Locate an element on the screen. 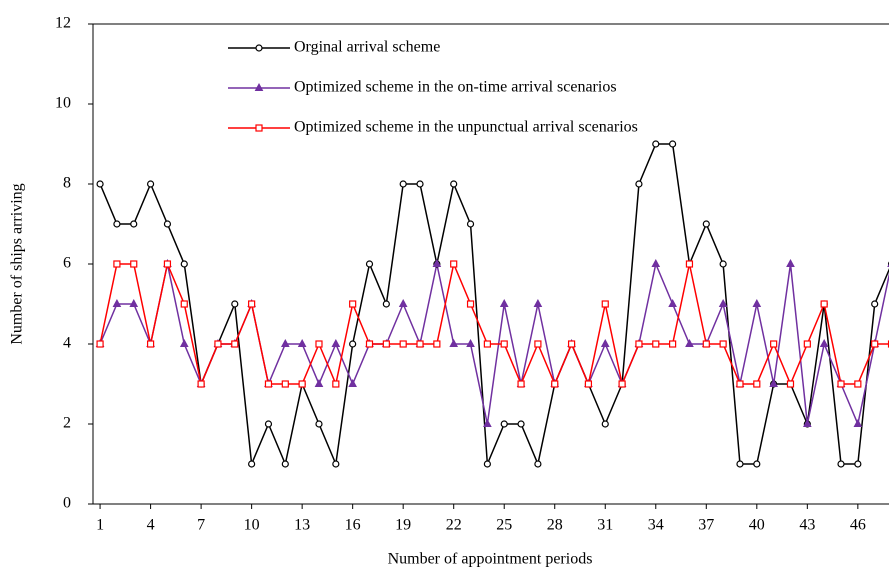 The height and width of the screenshot is (574, 889). x-tick-label: 37 is located at coordinates (706, 525).